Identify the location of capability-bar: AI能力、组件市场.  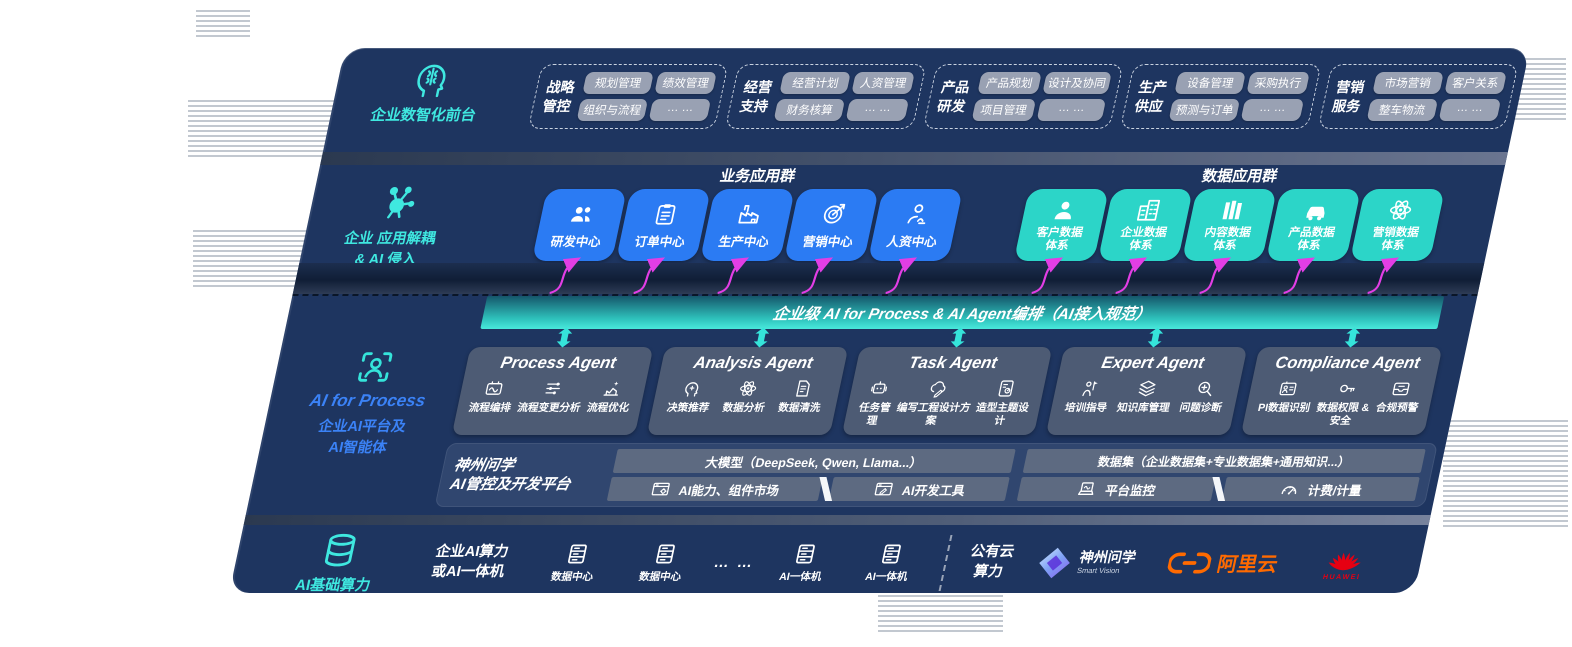
(714, 489).